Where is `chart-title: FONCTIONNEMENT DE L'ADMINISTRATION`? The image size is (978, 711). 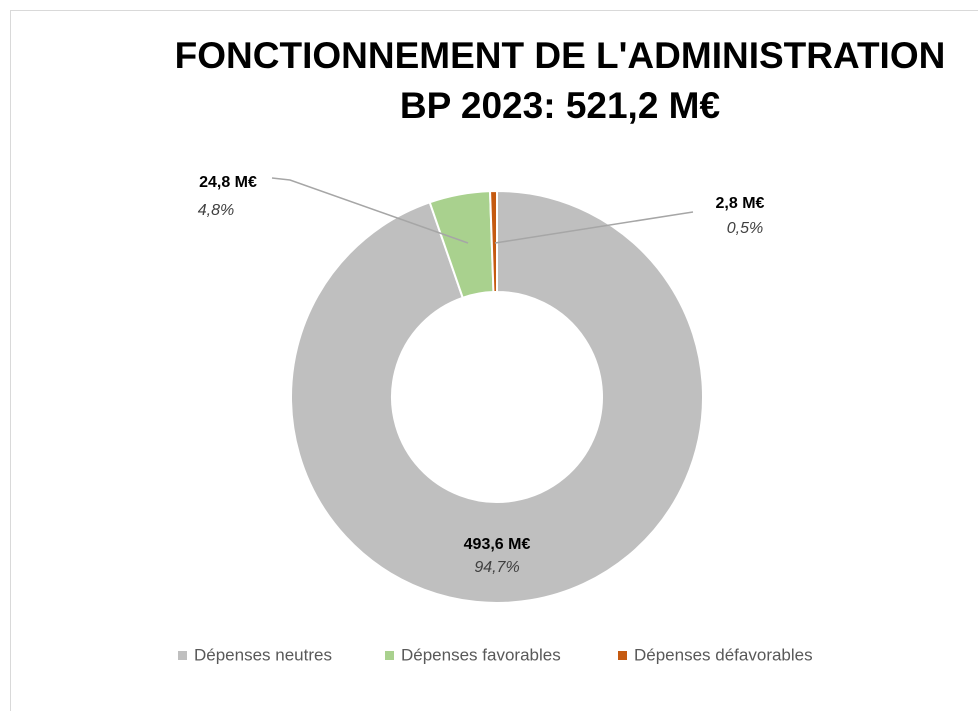
chart-title: FONCTIONNEMENT DE L'ADMINISTRATION is located at coordinates (560, 55).